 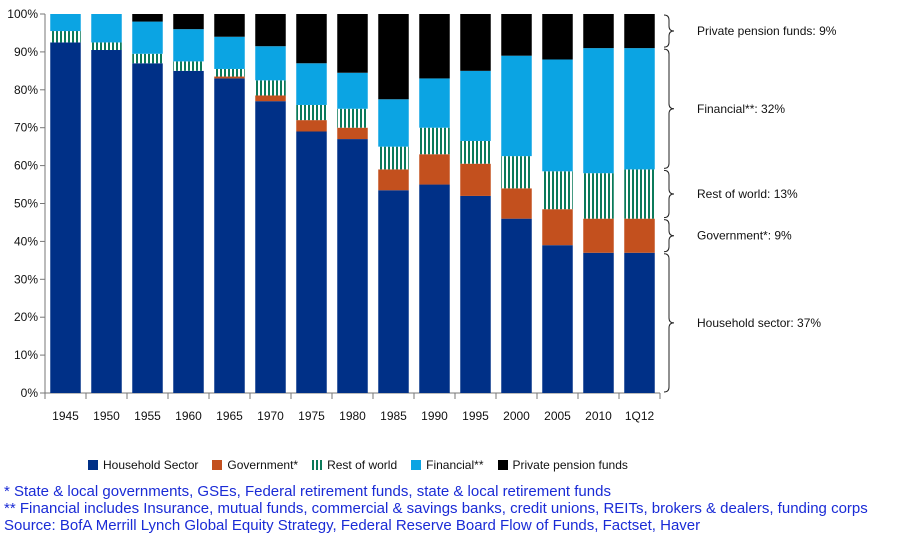 I want to click on bar-rest-of-world-1975, so click(x=311, y=112).